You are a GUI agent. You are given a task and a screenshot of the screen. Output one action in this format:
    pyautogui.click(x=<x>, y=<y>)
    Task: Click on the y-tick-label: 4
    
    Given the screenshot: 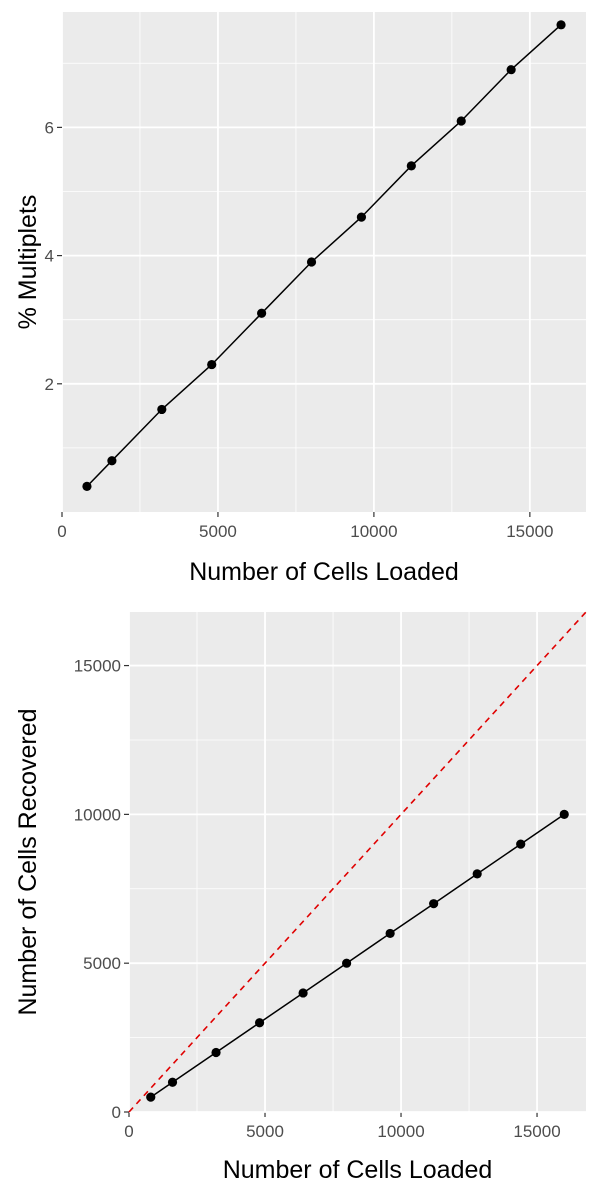 What is the action you would take?
    pyautogui.click(x=49, y=256)
    